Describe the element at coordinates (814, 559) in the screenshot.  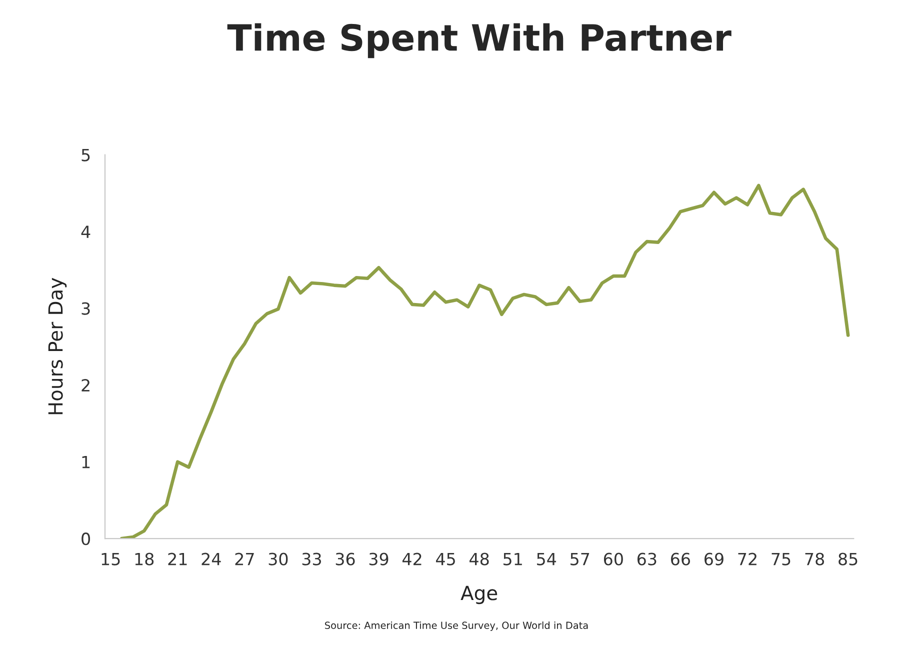
I see `x-tick-label: 78` at that location.